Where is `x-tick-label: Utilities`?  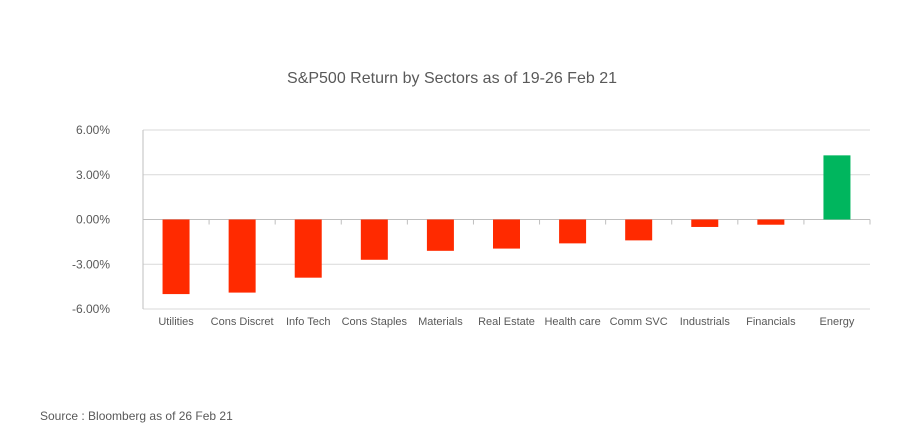
x-tick-label: Utilities is located at coordinates (176, 322).